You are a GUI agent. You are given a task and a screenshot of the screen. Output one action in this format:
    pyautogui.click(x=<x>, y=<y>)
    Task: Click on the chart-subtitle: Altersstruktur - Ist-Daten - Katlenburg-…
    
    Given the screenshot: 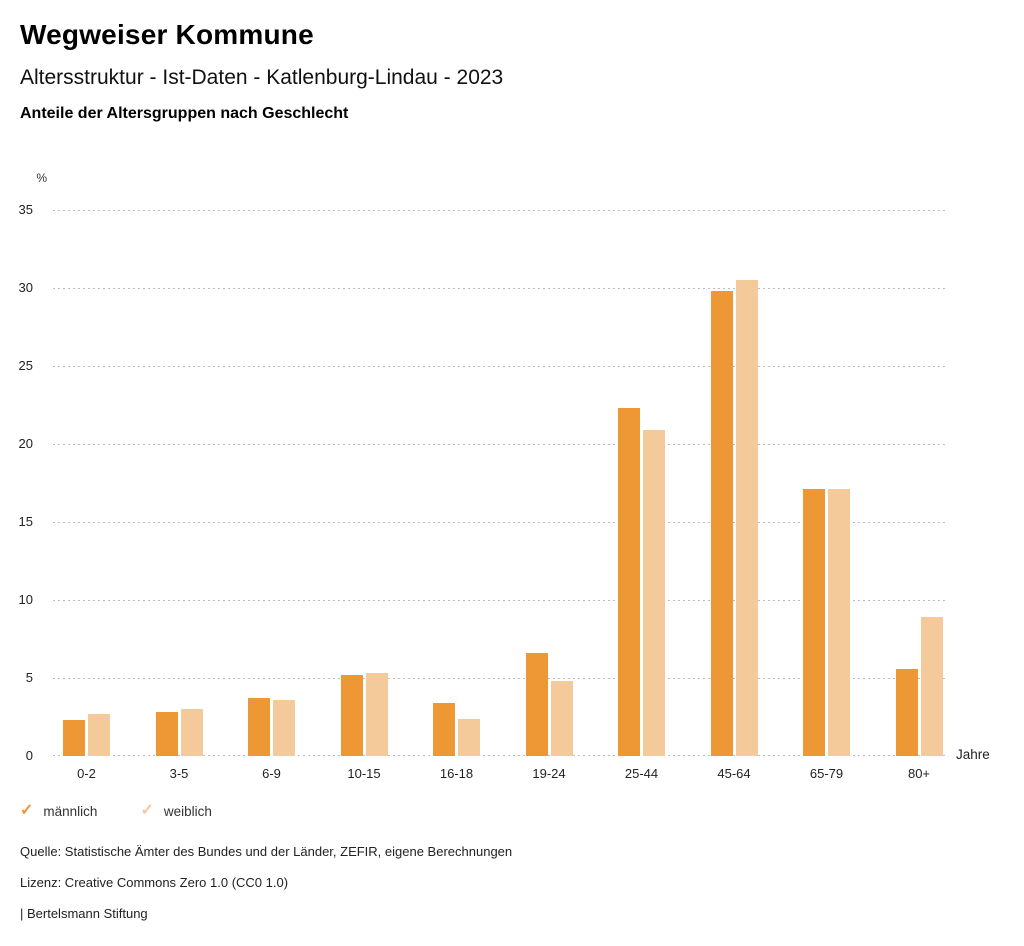 What is the action you would take?
    pyautogui.click(x=262, y=77)
    